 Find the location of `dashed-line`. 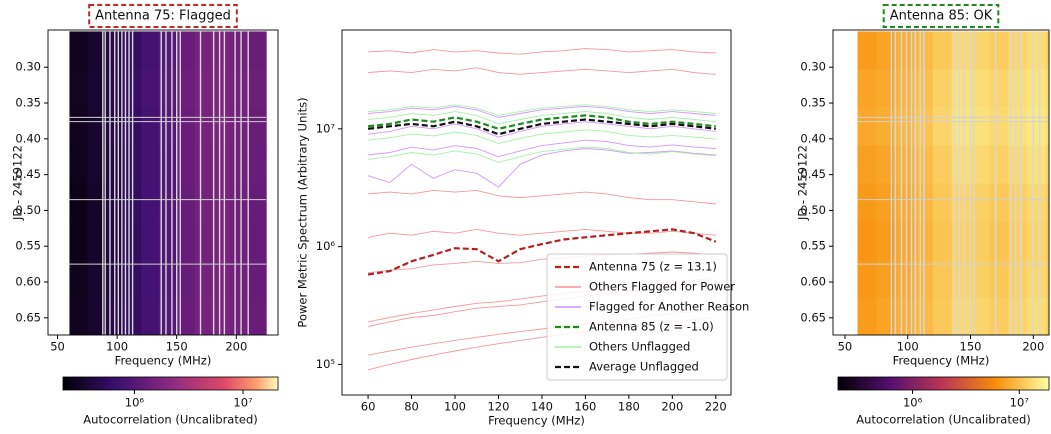

dashed-line is located at coordinates (541, 127).